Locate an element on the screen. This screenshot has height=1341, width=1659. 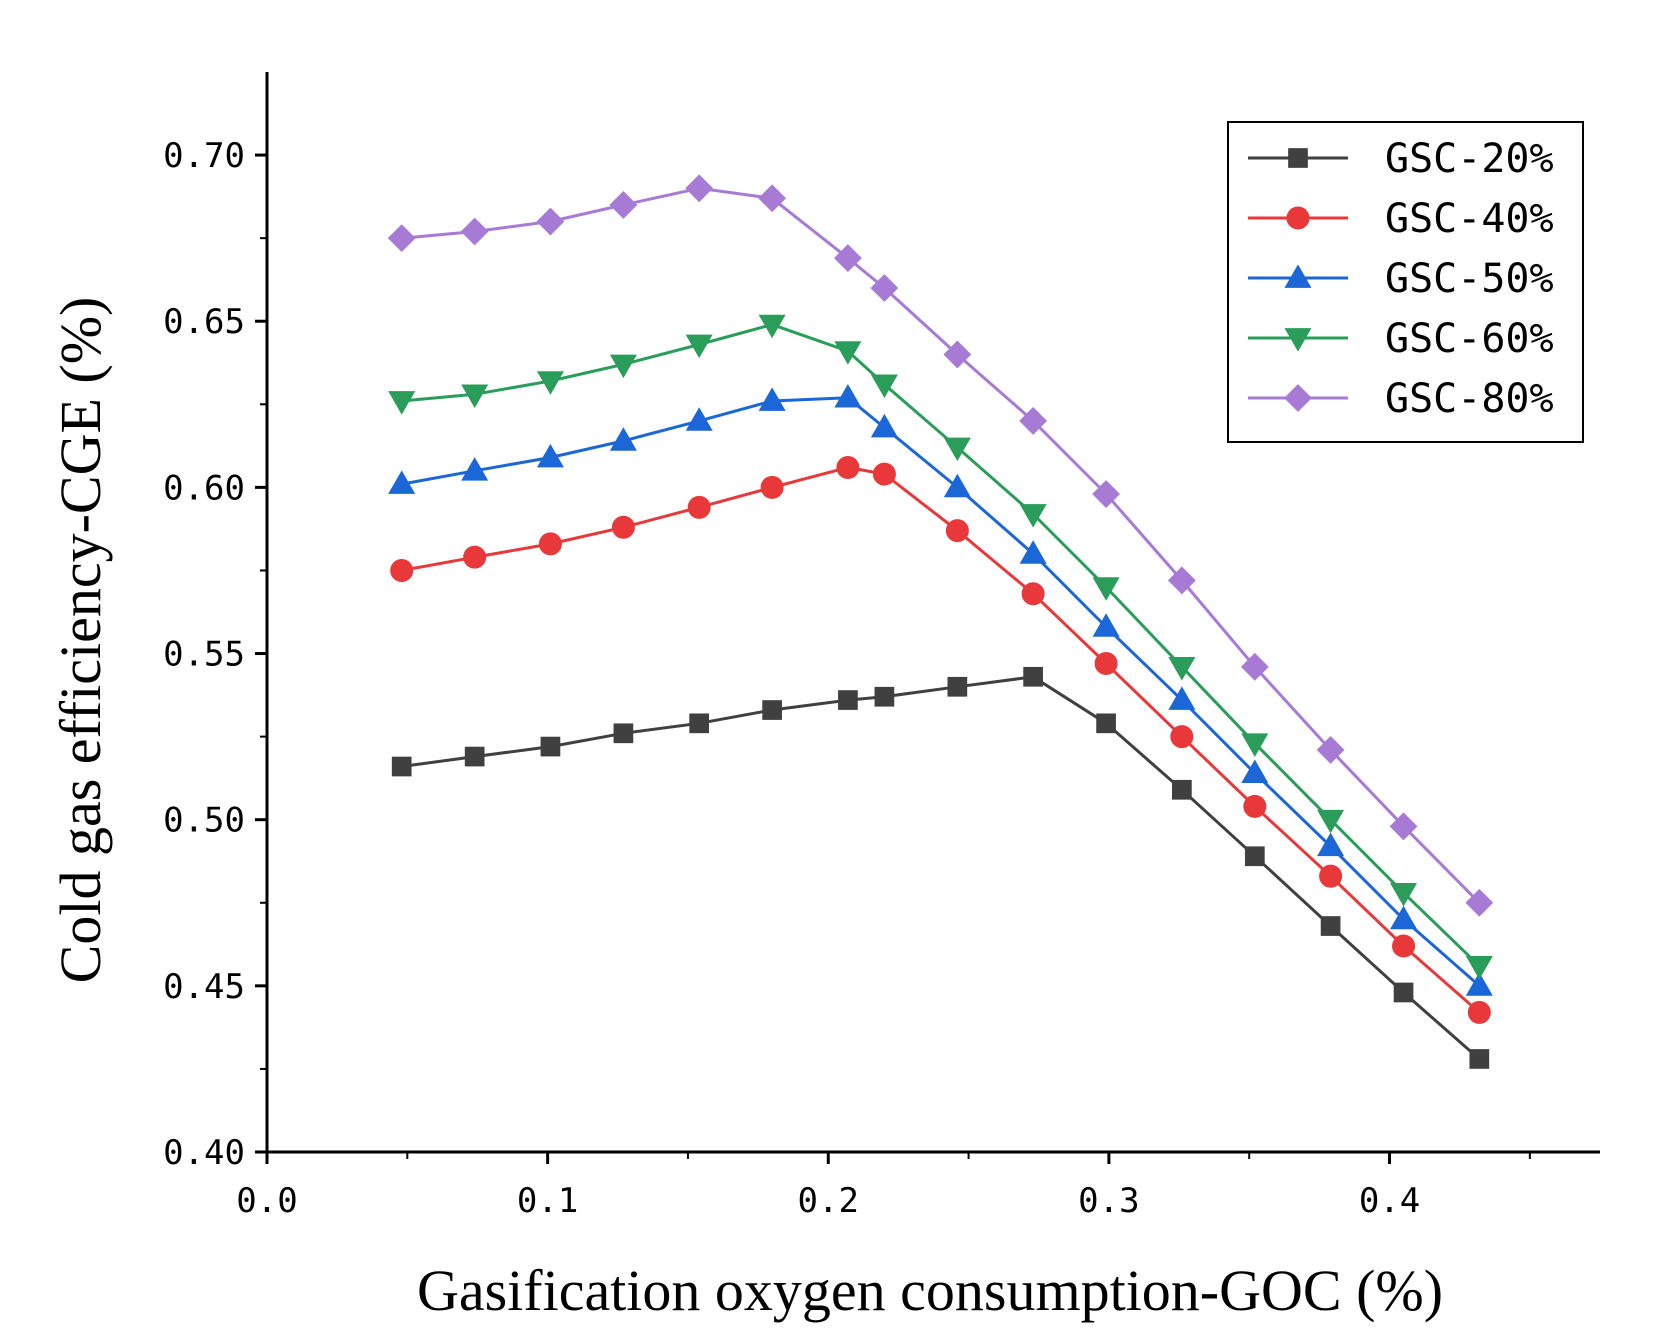
y-tick-label: 0.65 is located at coordinates (204, 322).